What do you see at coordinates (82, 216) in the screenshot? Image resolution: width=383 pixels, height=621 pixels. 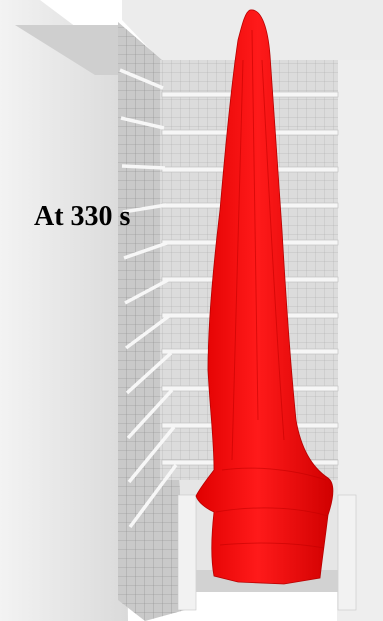 I see `time-label: At 330 s` at bounding box center [82, 216].